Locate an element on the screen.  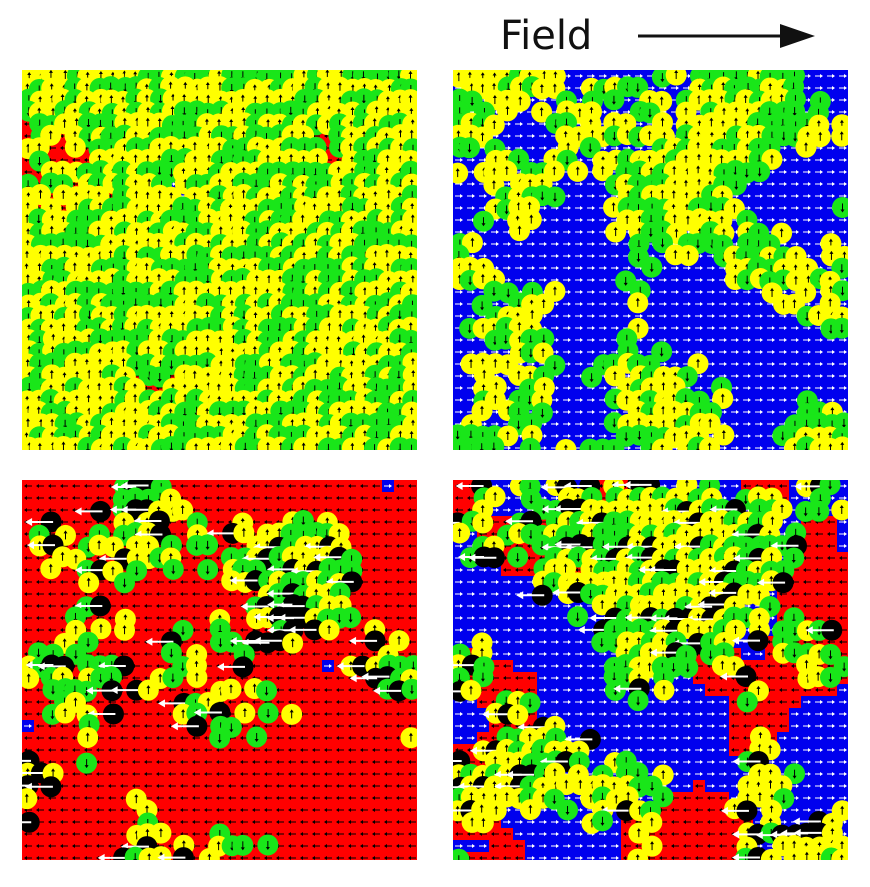
header: Field is located at coordinates (435, 35).